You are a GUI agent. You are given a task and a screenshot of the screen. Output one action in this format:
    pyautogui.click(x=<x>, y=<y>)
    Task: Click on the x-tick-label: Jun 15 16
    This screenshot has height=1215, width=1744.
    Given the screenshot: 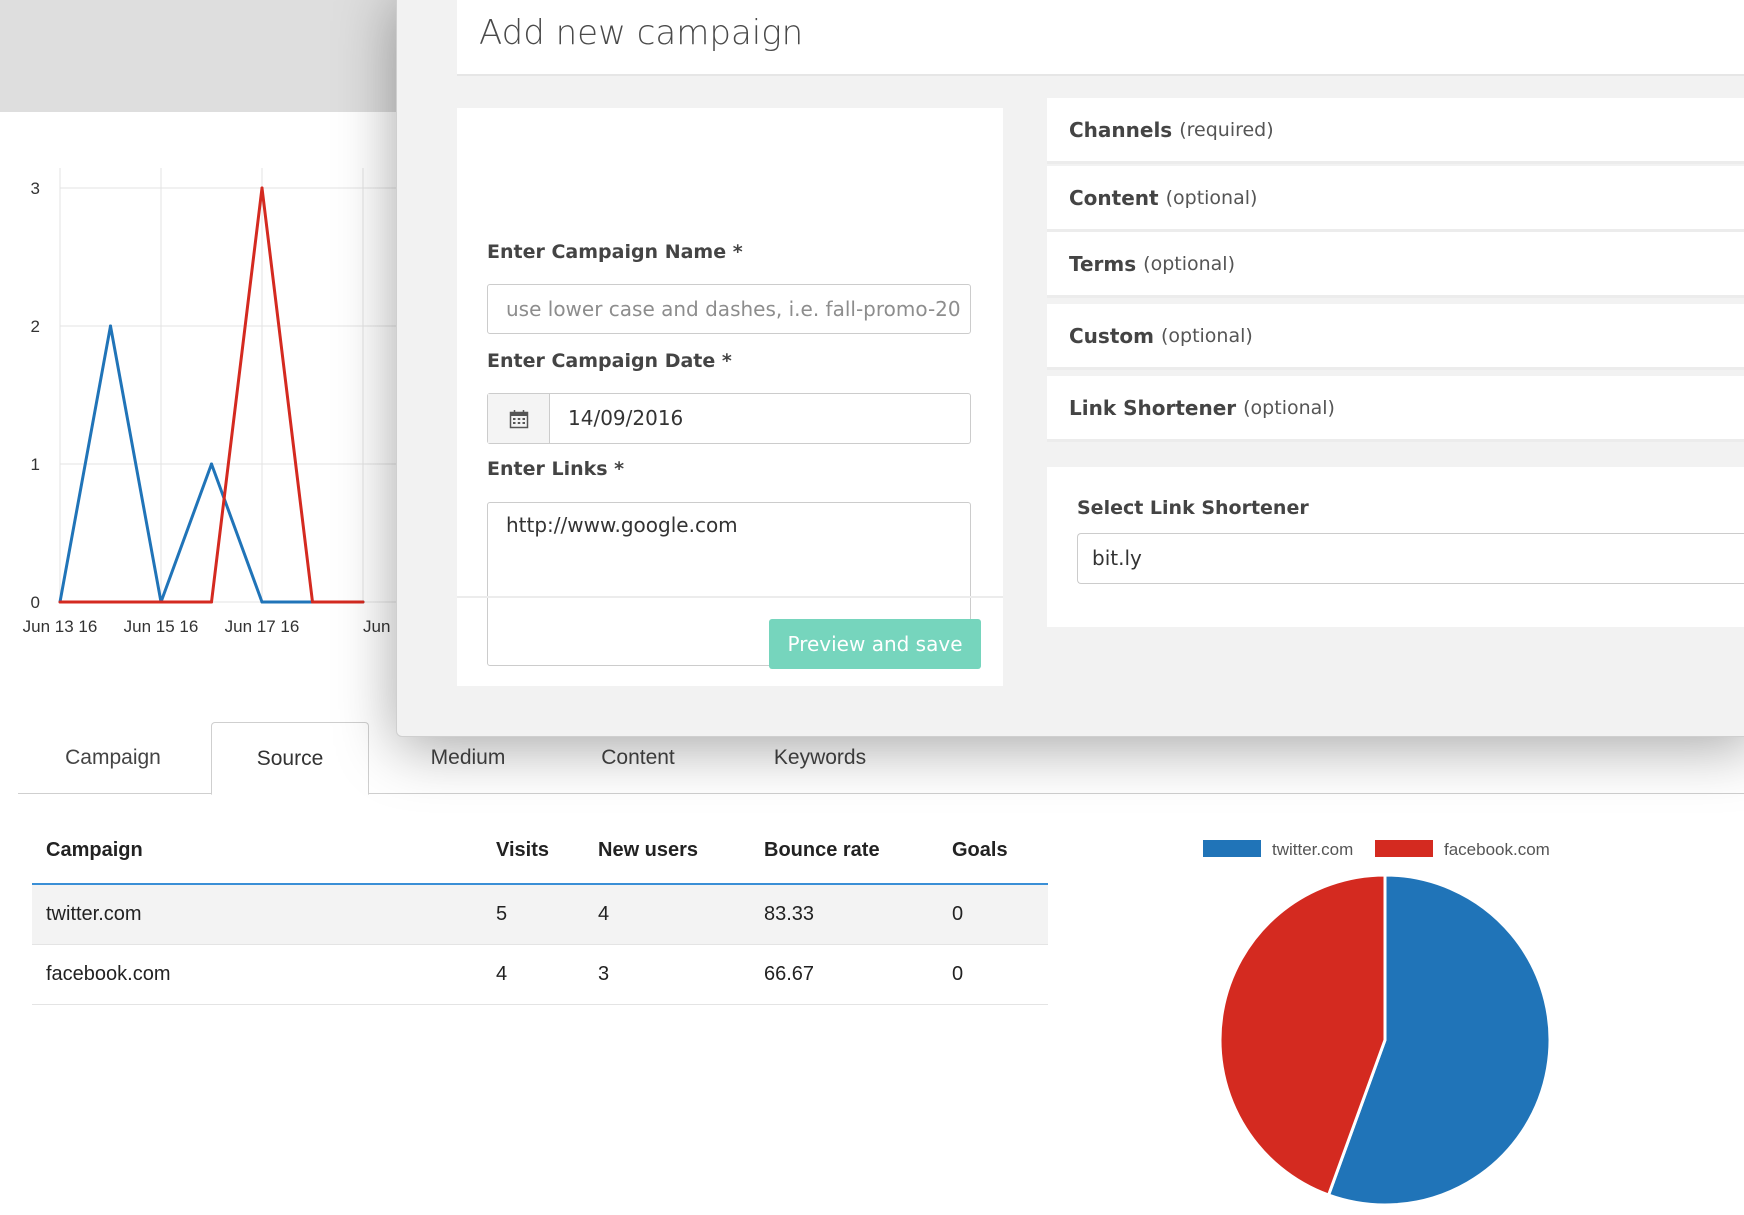 What is the action you would take?
    pyautogui.click(x=161, y=626)
    